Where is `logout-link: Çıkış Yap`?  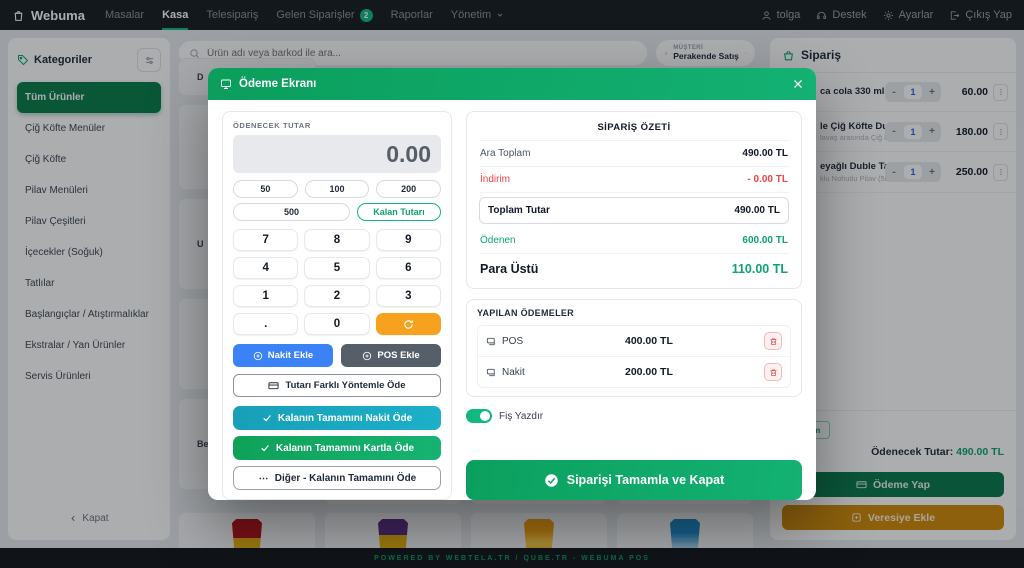 logout-link: Çıkış Yap is located at coordinates (980, 15).